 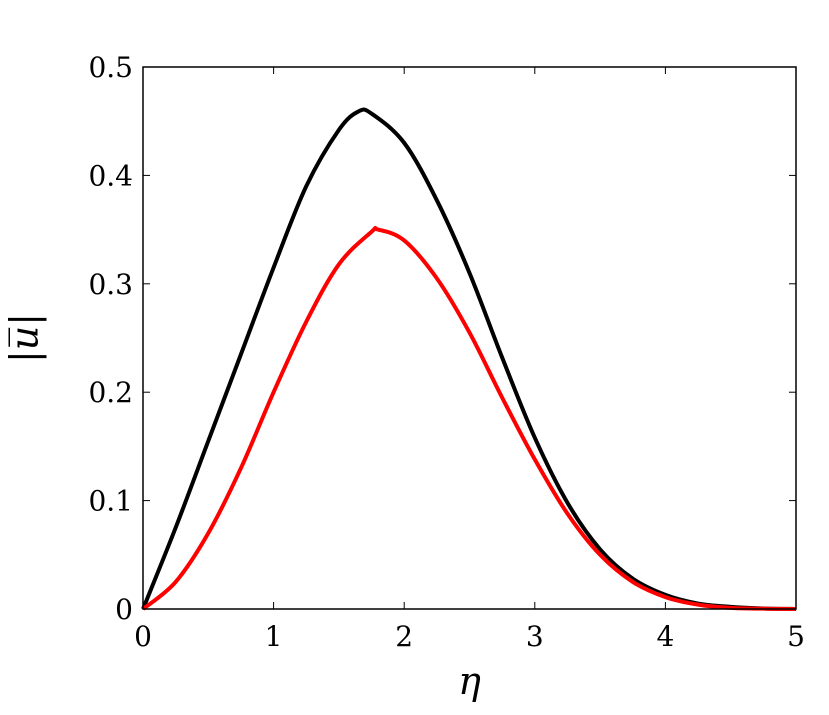 I want to click on x-axis-label: η, so click(x=469, y=681).